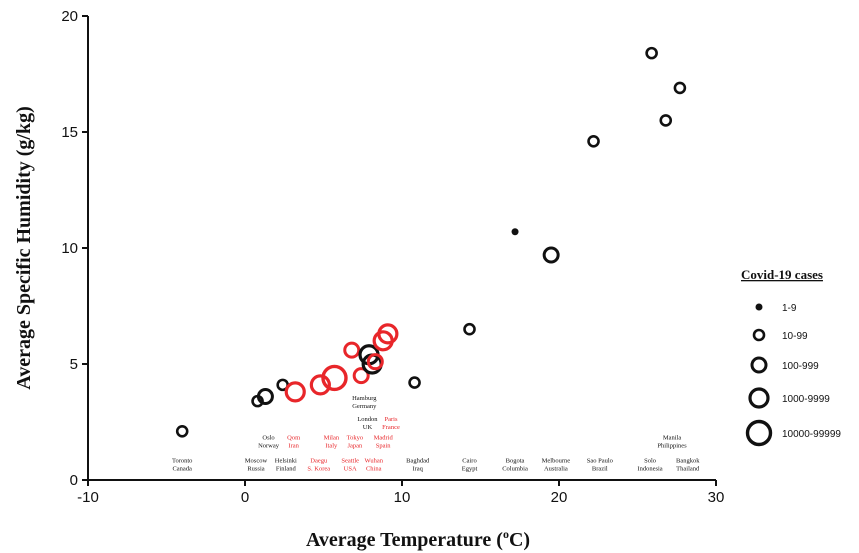 The image size is (859, 553). Describe the element at coordinates (69, 248) in the screenshot. I see `y-tick-label: 10` at that location.